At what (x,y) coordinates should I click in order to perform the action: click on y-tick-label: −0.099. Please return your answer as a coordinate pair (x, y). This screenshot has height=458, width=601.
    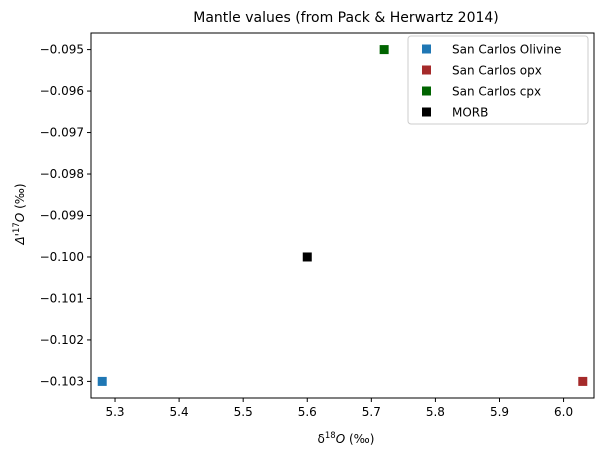
    Looking at the image, I should click on (62, 216).